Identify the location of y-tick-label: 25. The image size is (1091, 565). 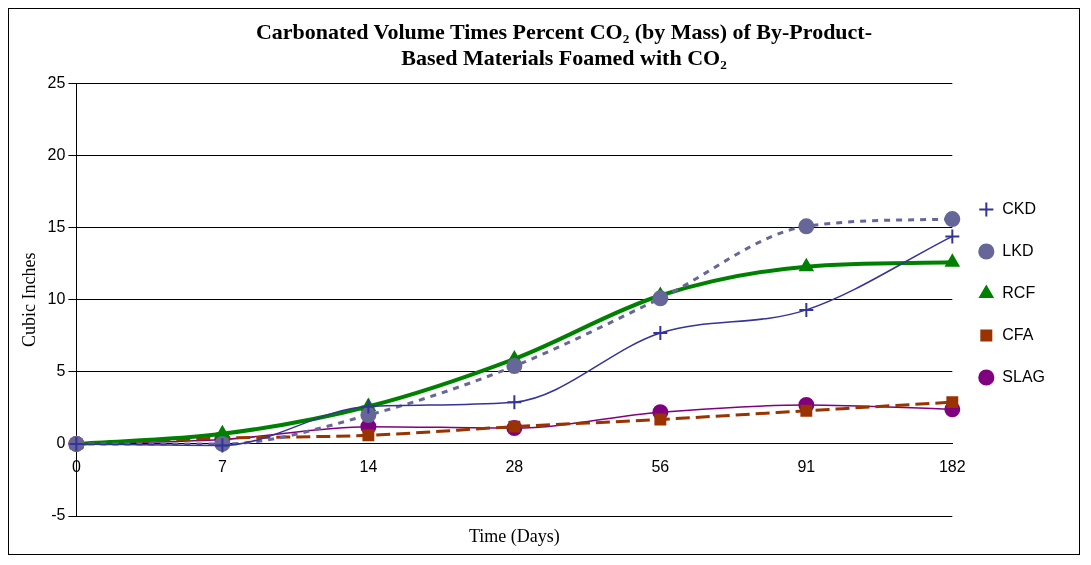
(56, 83).